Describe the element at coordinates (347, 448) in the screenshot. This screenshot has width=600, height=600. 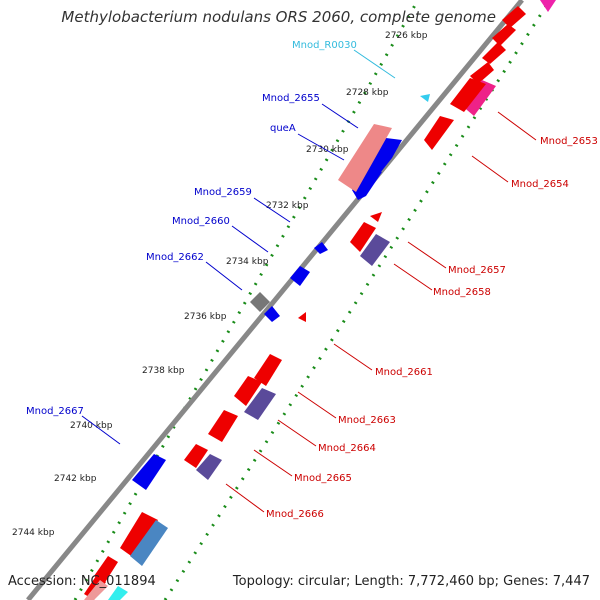
I see `gene-label: Mnod_2664` at that location.